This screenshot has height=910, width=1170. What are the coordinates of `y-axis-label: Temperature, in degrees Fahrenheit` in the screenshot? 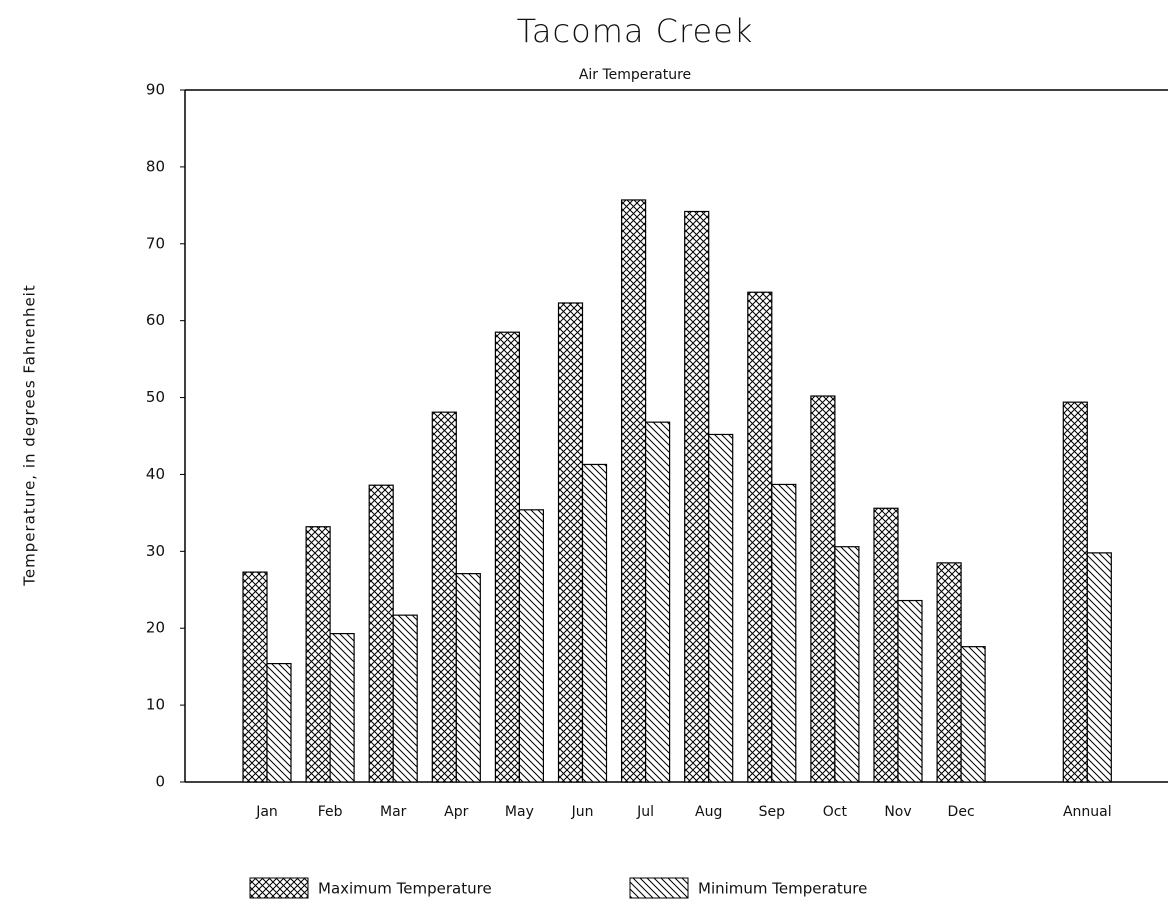 It's located at (30, 435).